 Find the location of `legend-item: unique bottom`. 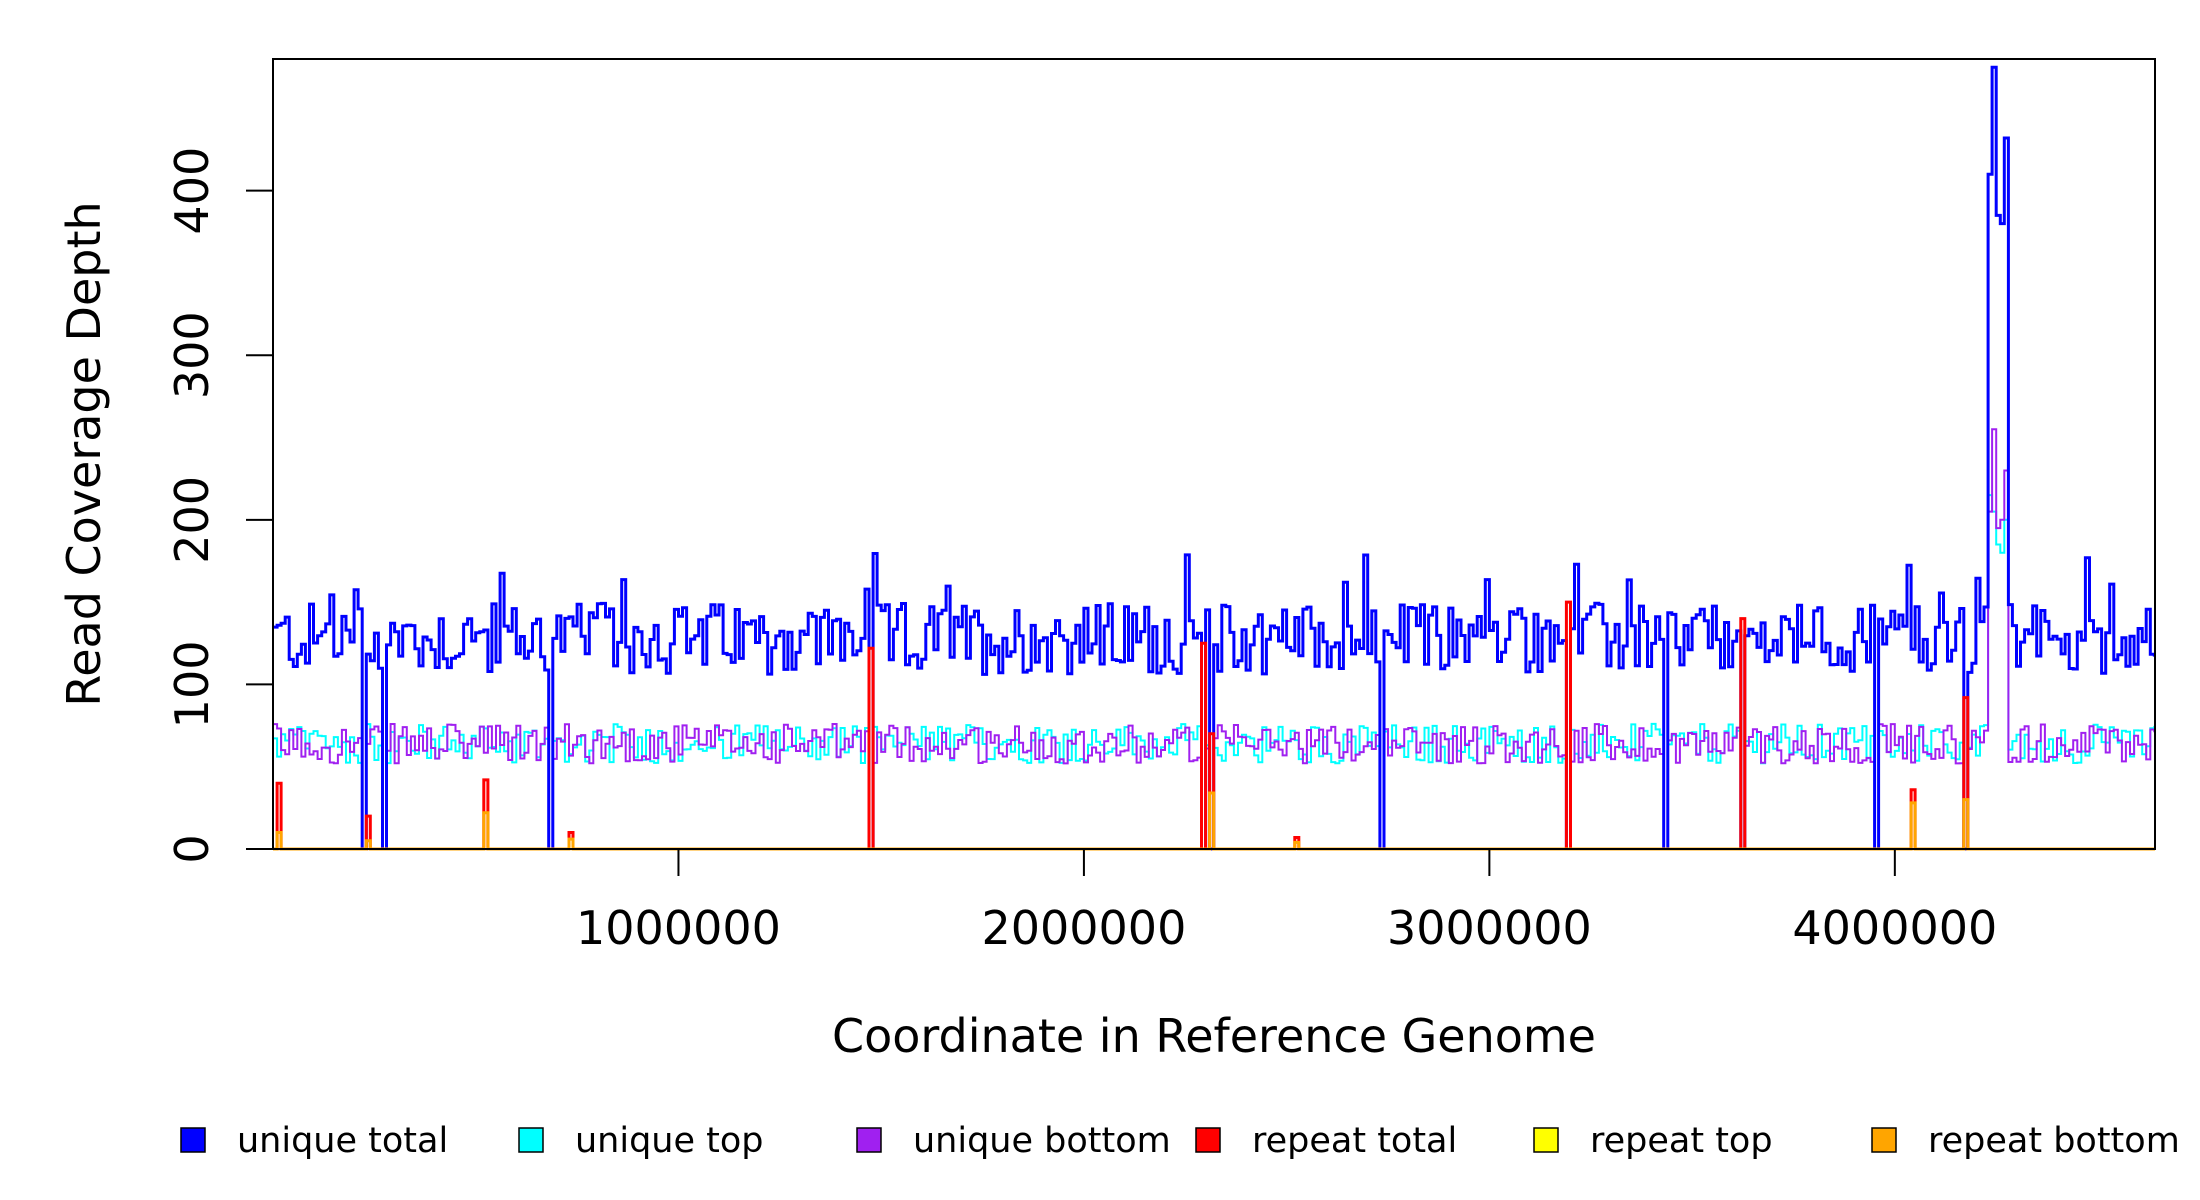

legend-item: unique bottom is located at coordinates (1013, 1141).